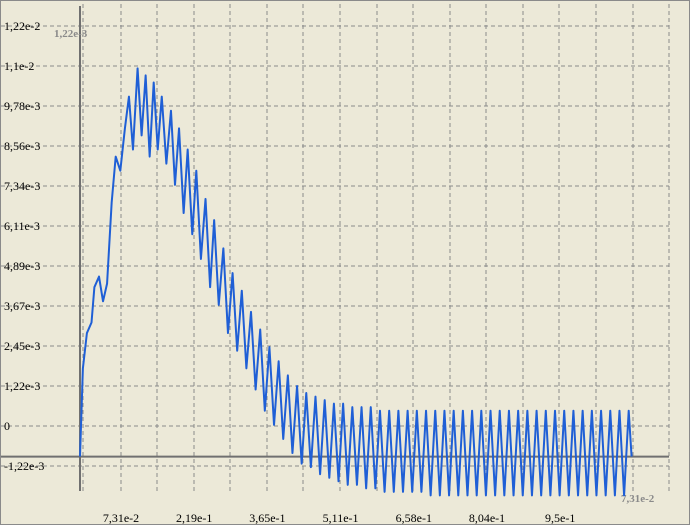  What do you see at coordinates (7, 426) in the screenshot?
I see `y-tick-label: 0` at bounding box center [7, 426].